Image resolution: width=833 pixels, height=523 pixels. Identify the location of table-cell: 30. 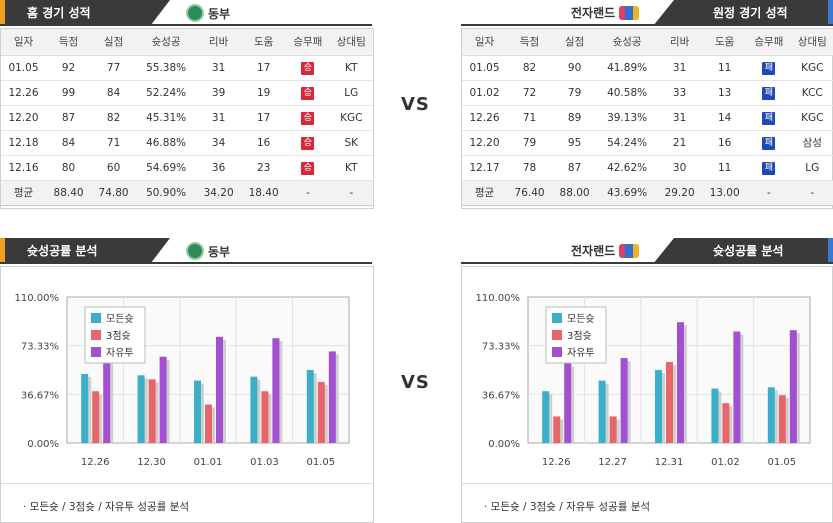
(680, 168).